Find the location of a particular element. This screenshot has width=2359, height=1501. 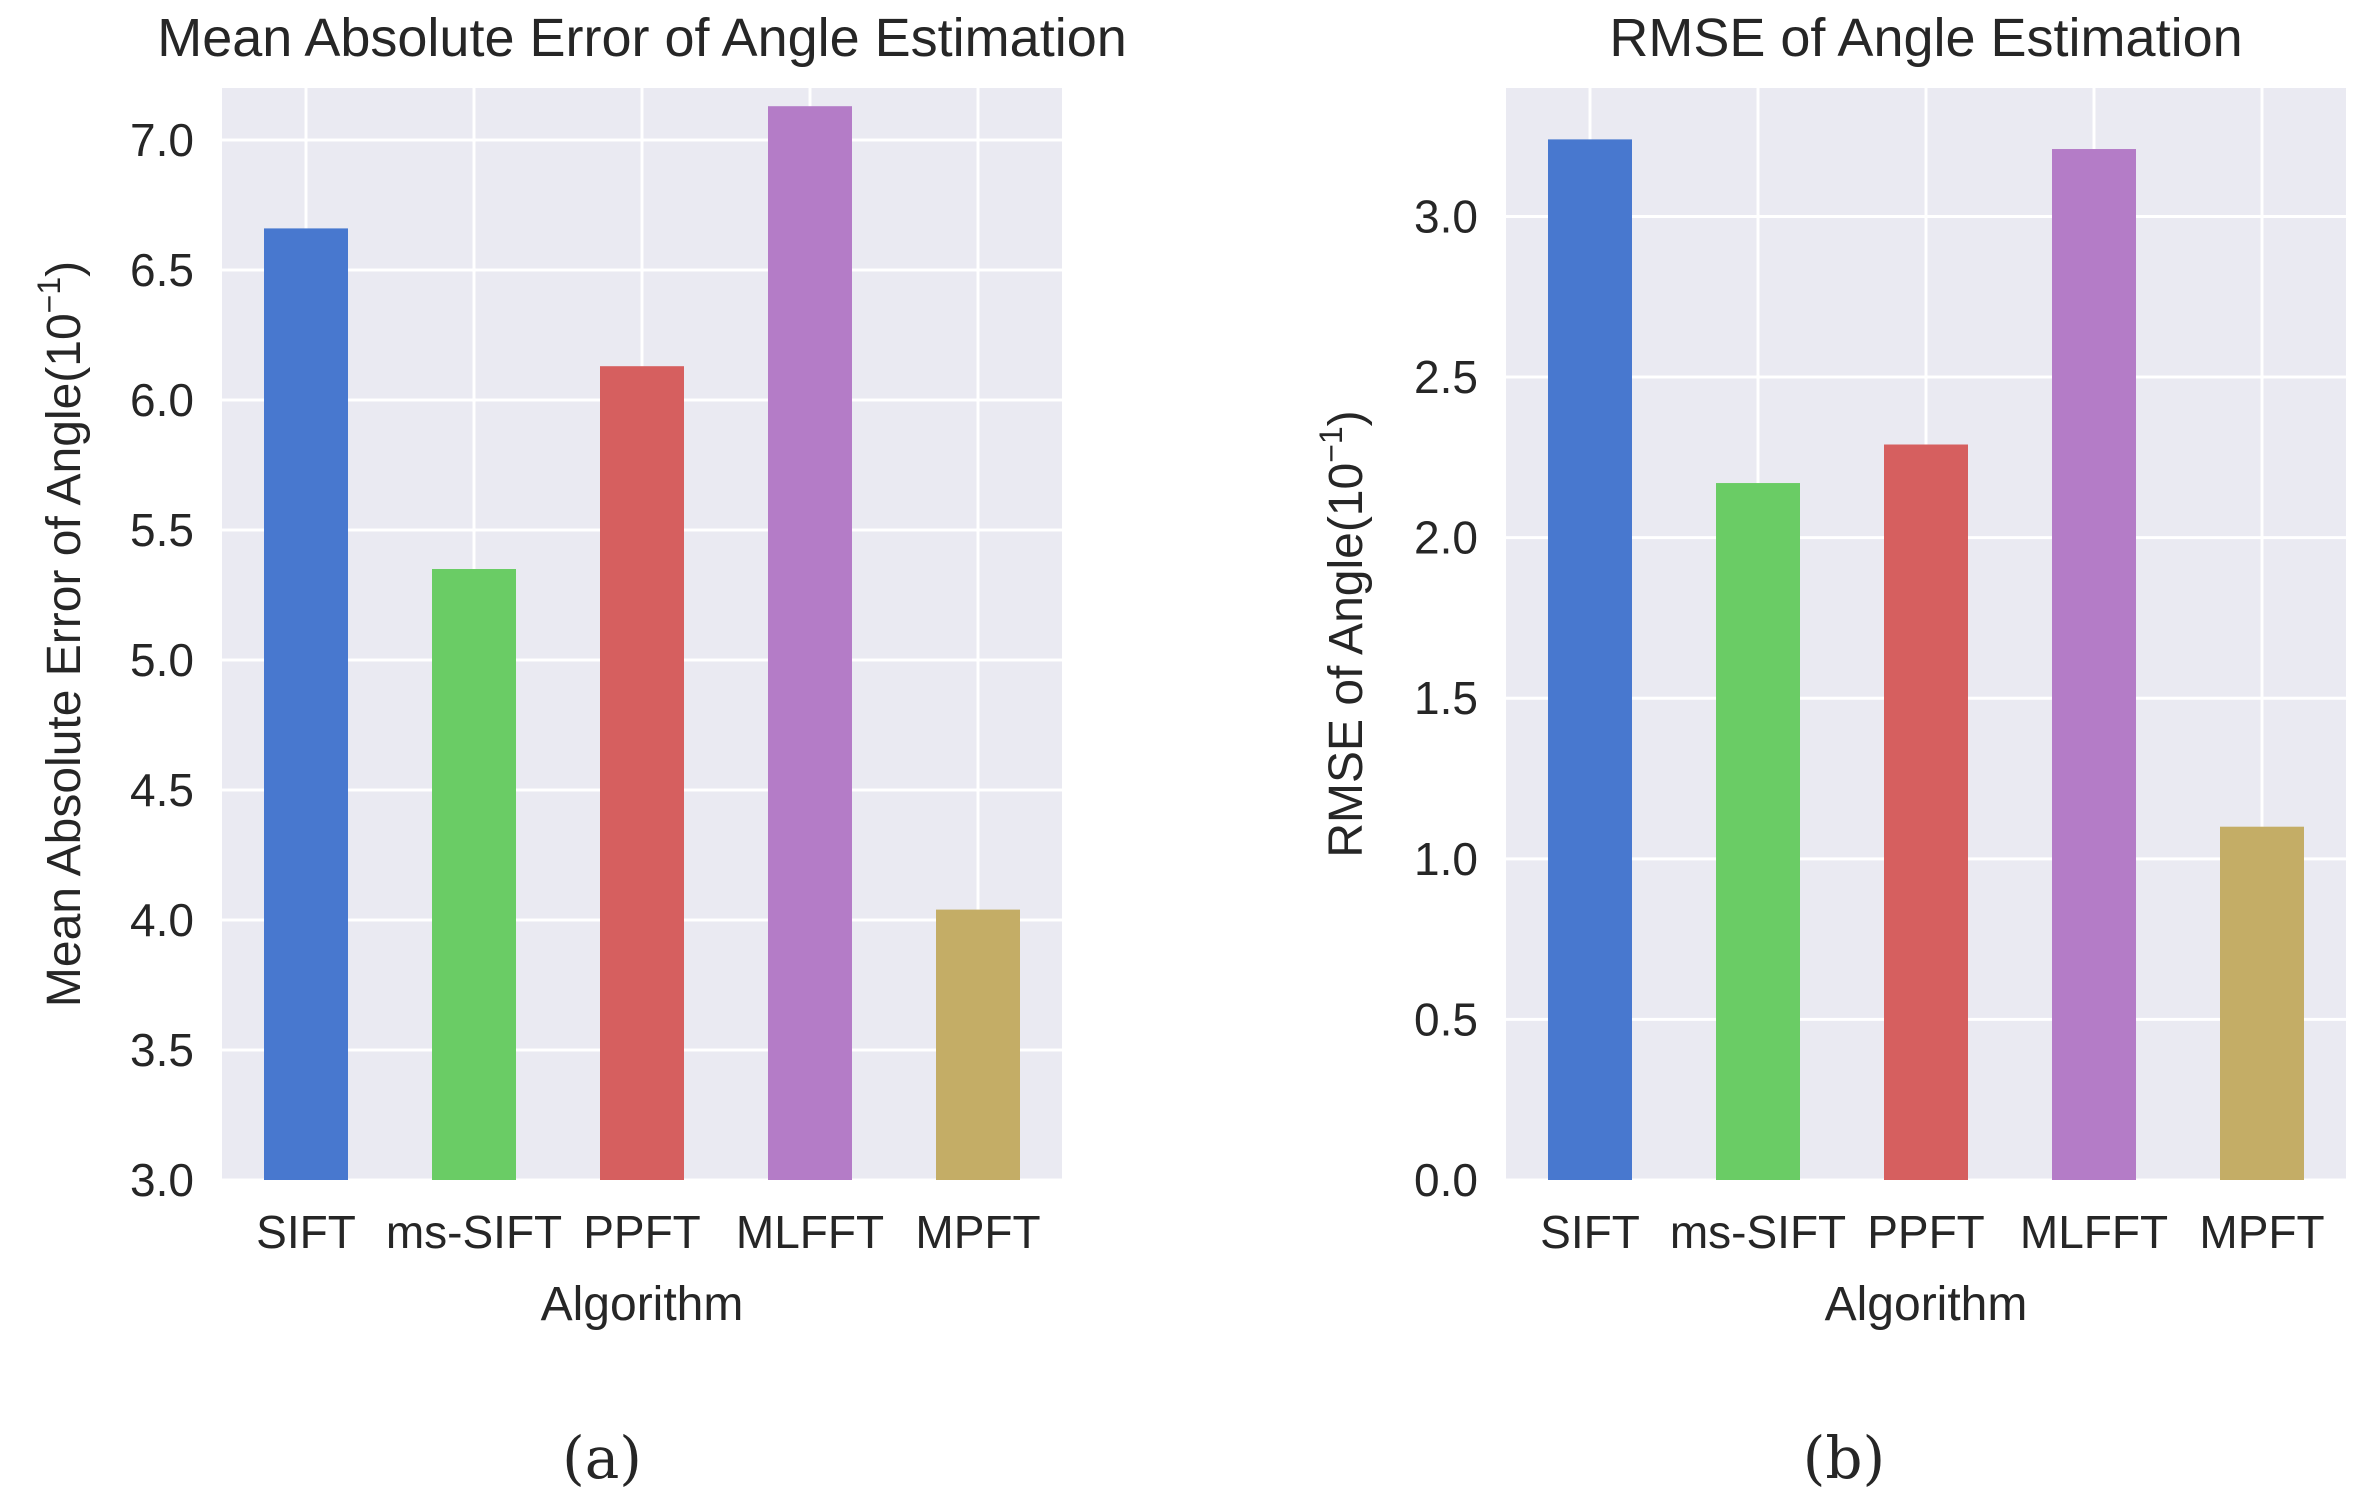

y-tick-label: 4.5 is located at coordinates (162, 790).